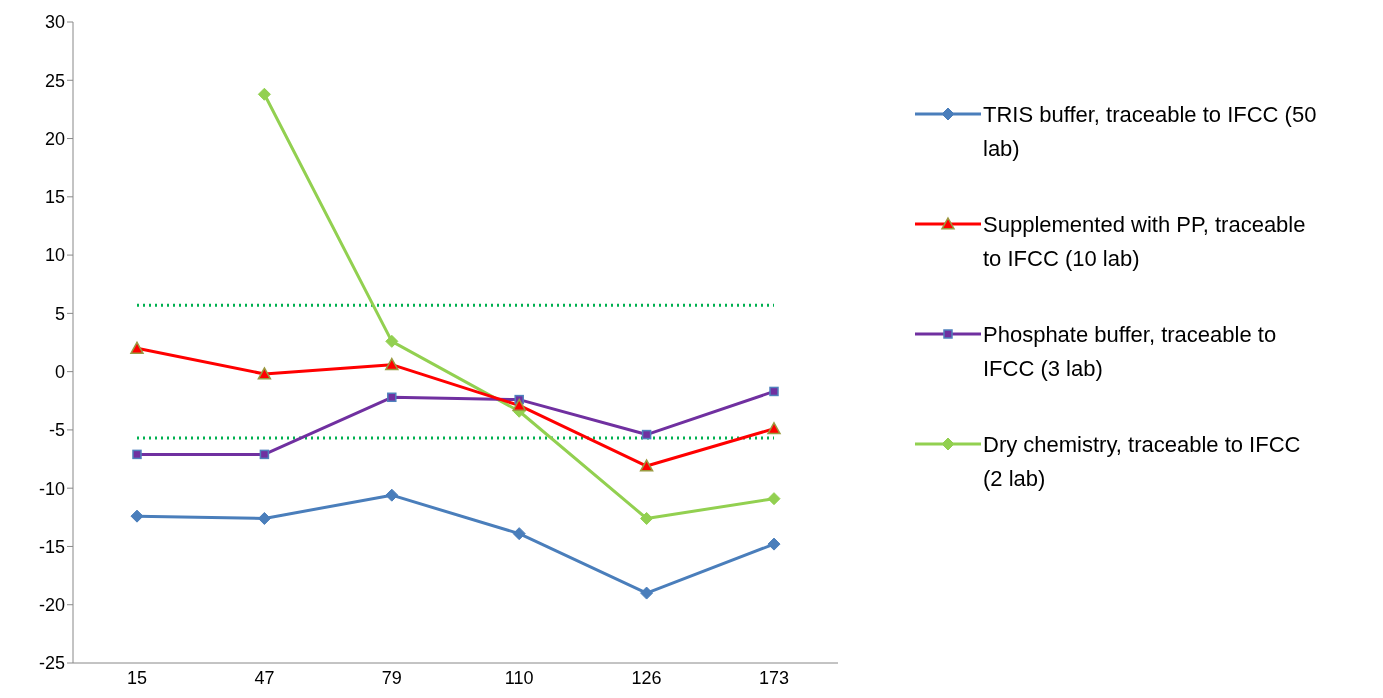 The height and width of the screenshot is (698, 1383). Describe the element at coordinates (264, 677) in the screenshot. I see `x-tick-label: 47` at that location.